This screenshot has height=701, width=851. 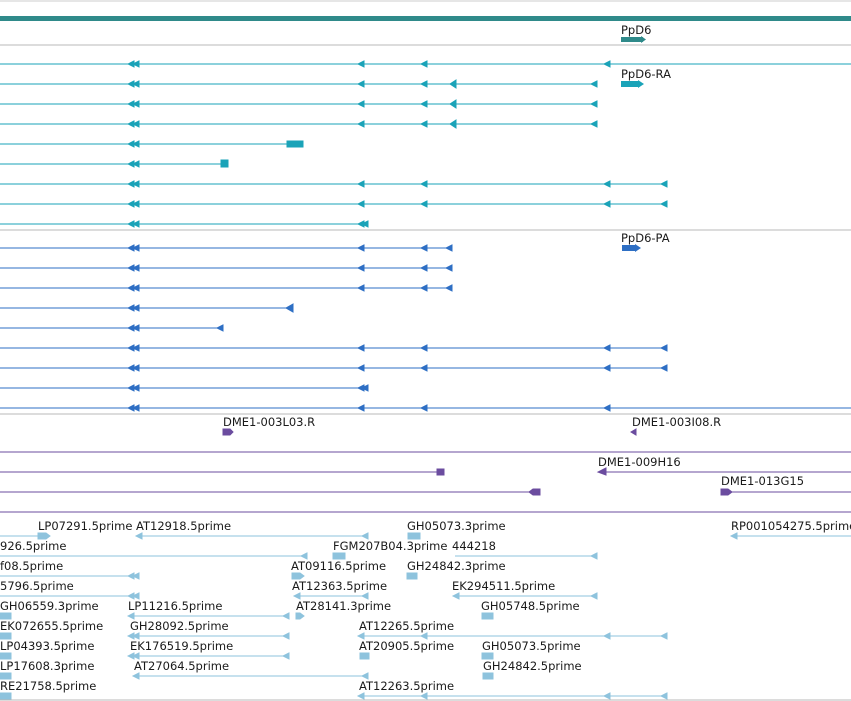 I want to click on est-label: GH24842.3prime, so click(x=456, y=566).